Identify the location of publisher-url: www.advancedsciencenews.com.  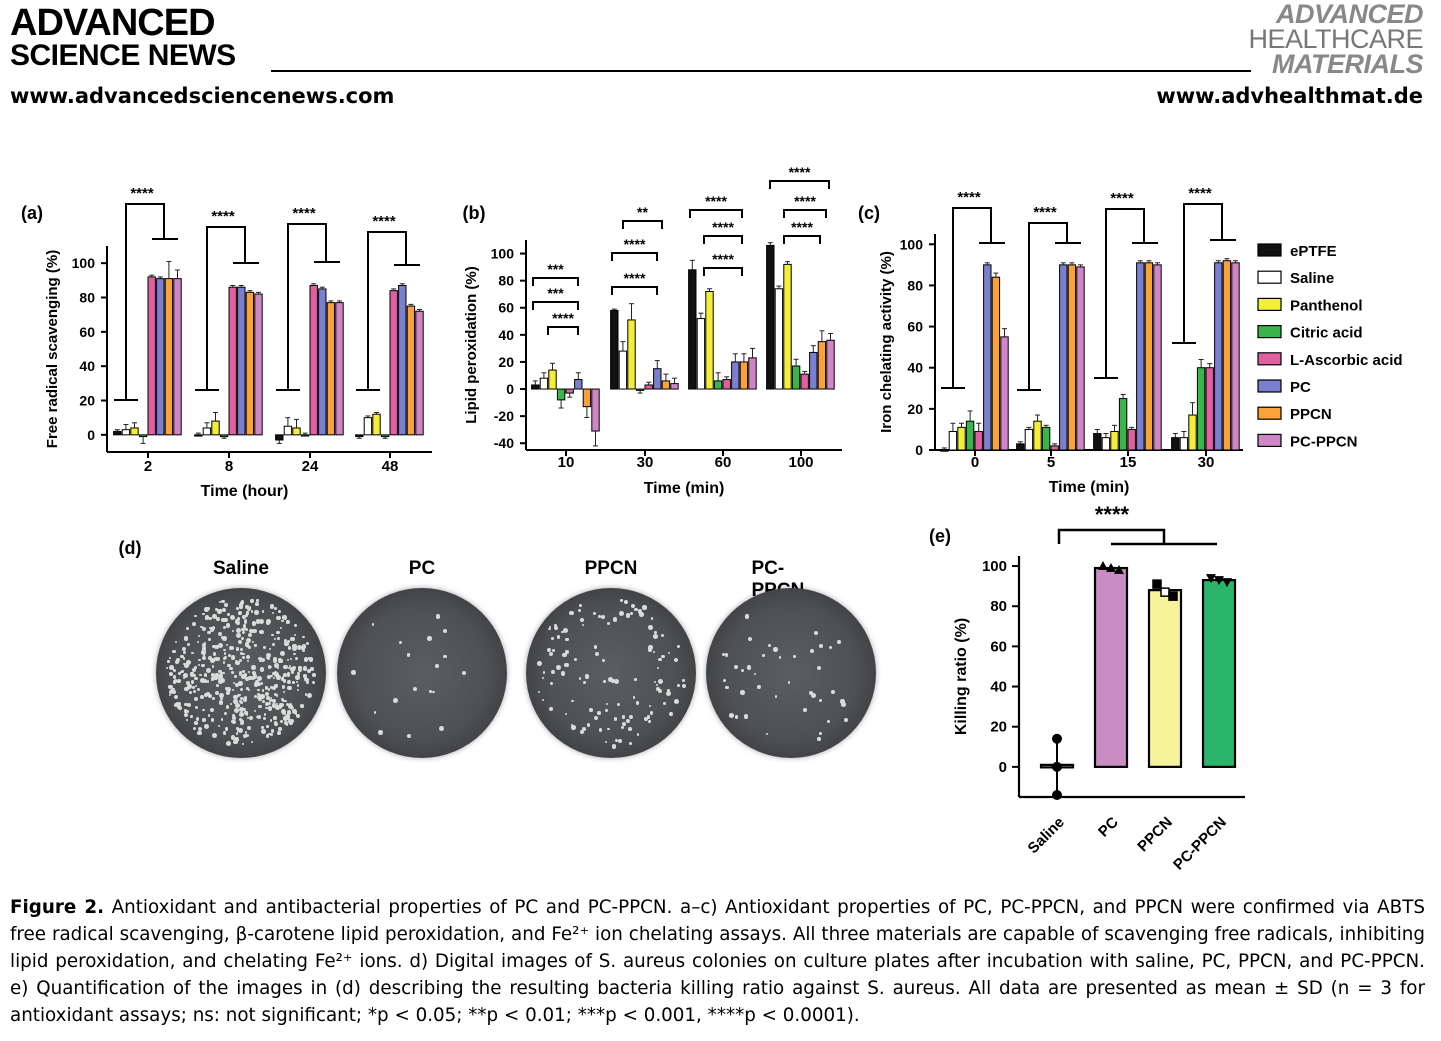
(202, 96).